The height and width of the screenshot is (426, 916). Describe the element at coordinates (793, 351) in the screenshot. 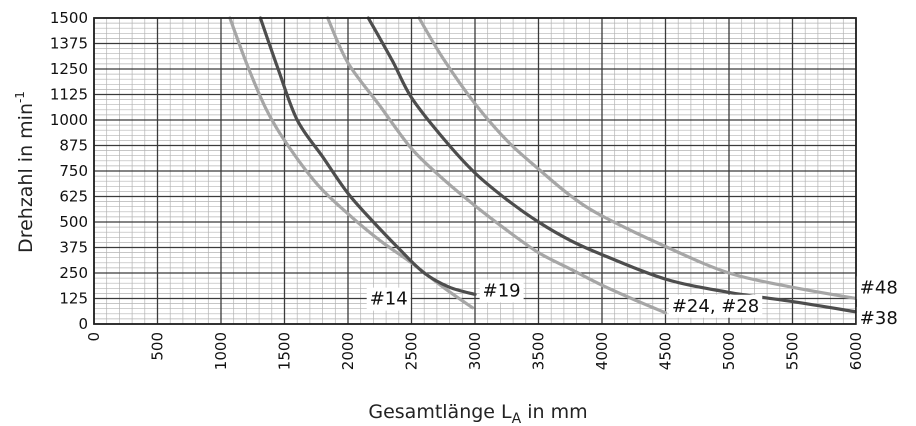

I see `x-tick-label: 5500` at that location.